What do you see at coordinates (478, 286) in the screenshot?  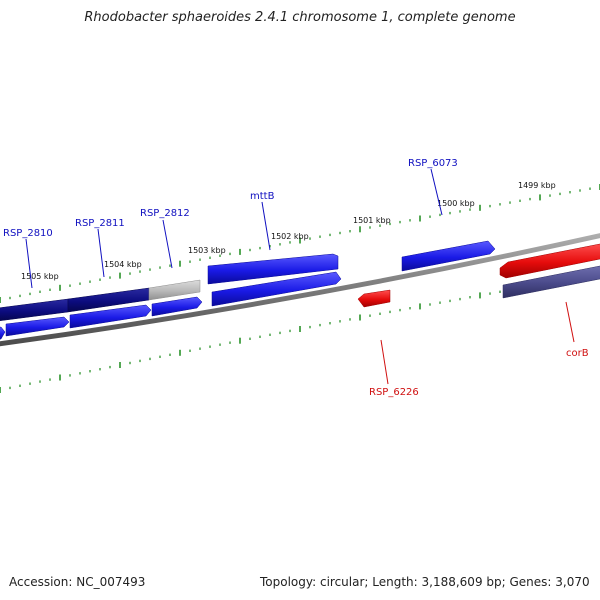 I see `reverse-genes` at bounding box center [478, 286].